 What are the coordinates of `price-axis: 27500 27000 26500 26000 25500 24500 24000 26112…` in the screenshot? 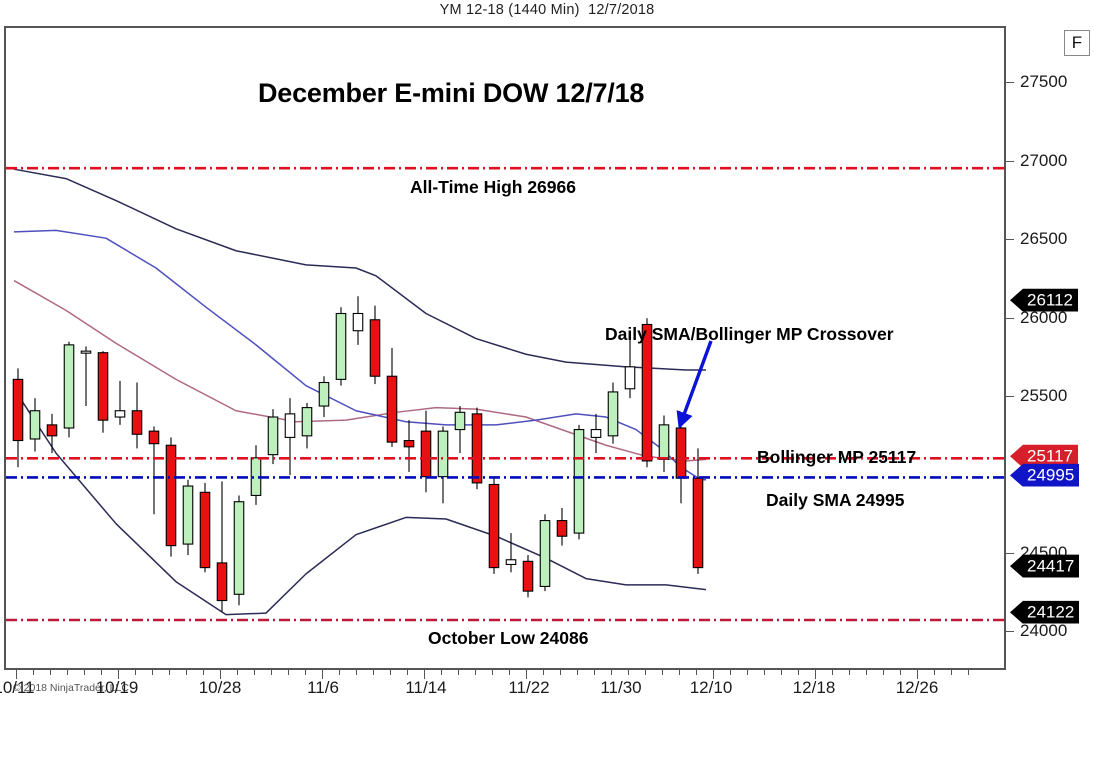 It's located at (1050, 348).